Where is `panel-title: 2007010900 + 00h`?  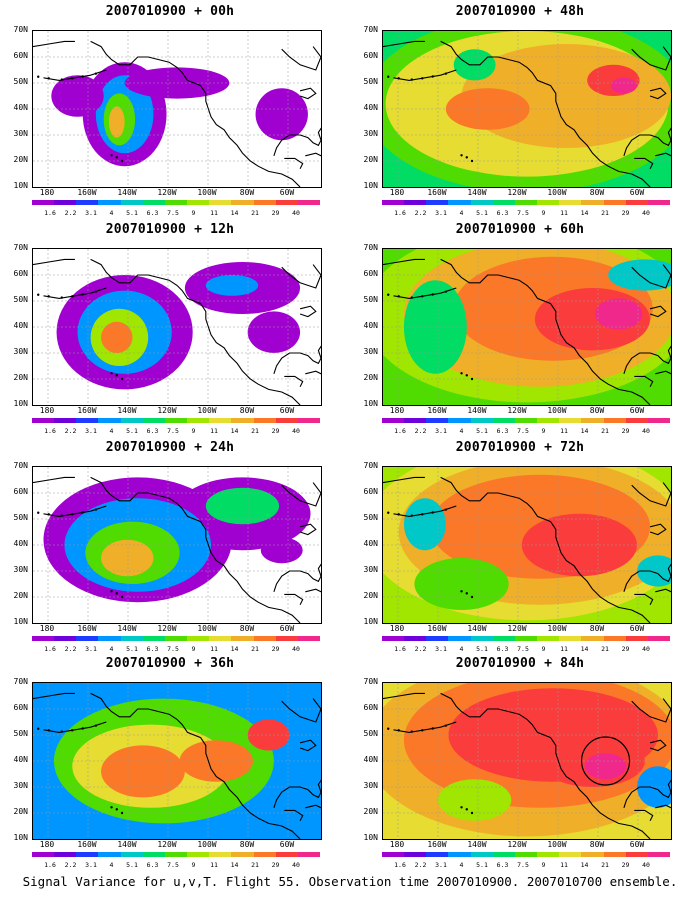
panel-title: 2007010900 + 00h is located at coordinates (170, 11).